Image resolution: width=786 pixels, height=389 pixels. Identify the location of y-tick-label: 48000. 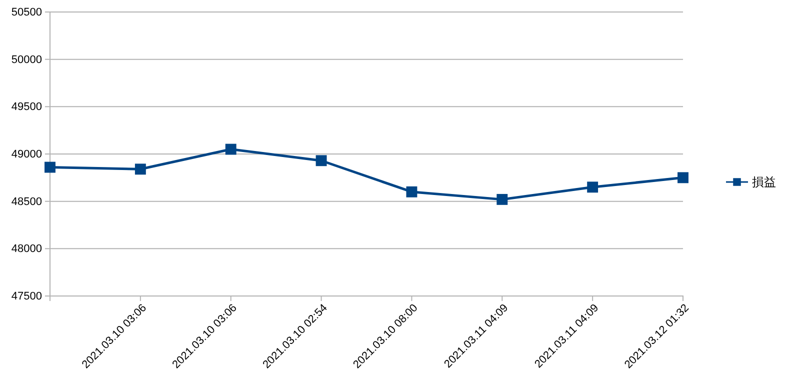
(26, 249).